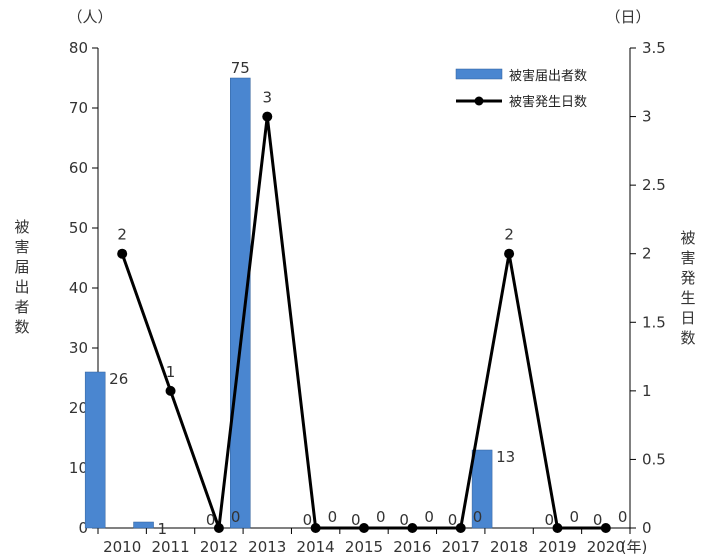 The width and height of the screenshot is (709, 558). What do you see at coordinates (78, 468) in the screenshot?
I see `left-tick-label: 10` at bounding box center [78, 468].